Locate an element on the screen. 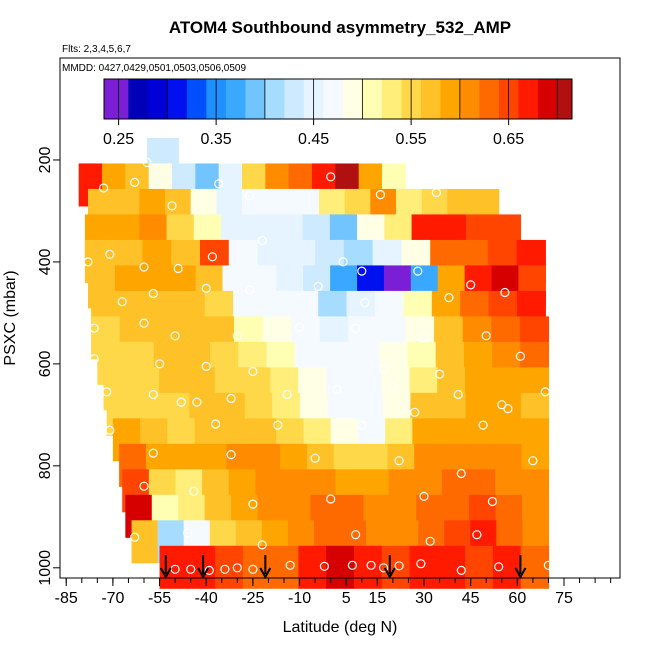  x-axis-label: Latitude (deg N) is located at coordinates (340, 627).